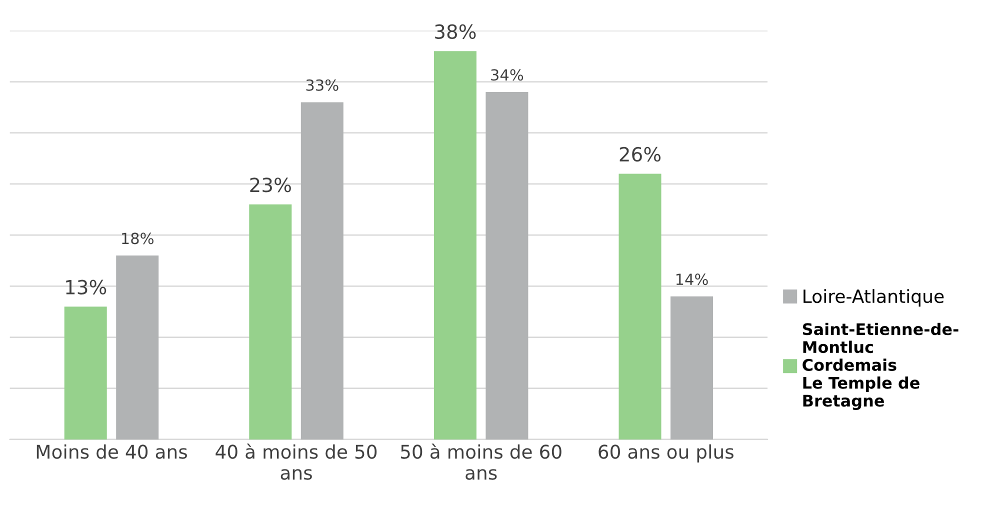 The width and height of the screenshot is (984, 511). Describe the element at coordinates (481, 462) in the screenshot. I see `x-tick-label: 50 à moins de 60 ans` at that location.